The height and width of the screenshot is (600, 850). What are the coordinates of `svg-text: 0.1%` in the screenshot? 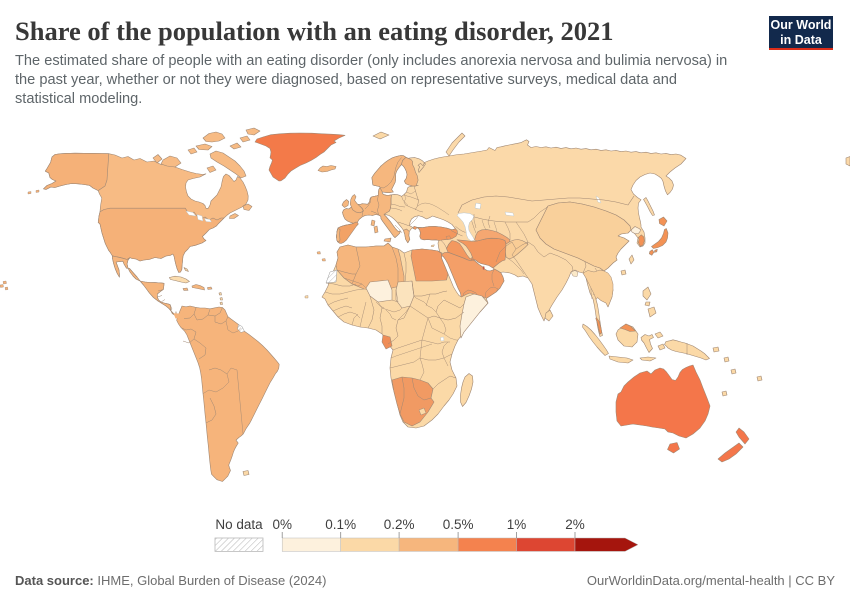 It's located at (340, 524).